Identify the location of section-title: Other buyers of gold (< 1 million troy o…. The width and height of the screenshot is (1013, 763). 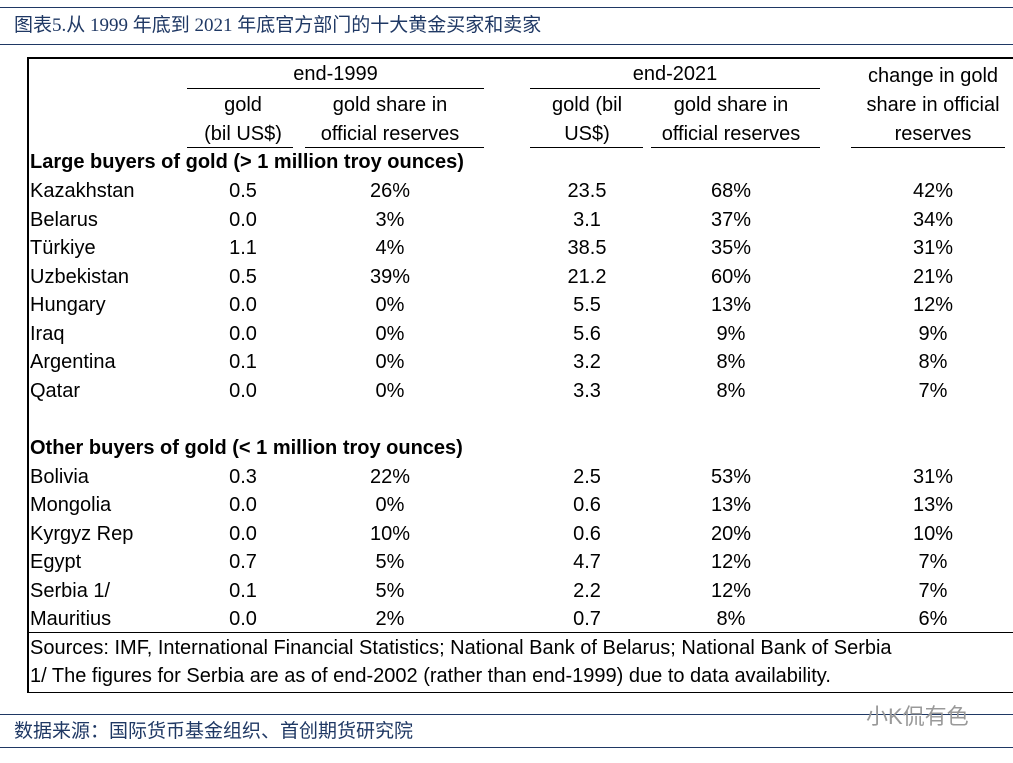
(246, 447).